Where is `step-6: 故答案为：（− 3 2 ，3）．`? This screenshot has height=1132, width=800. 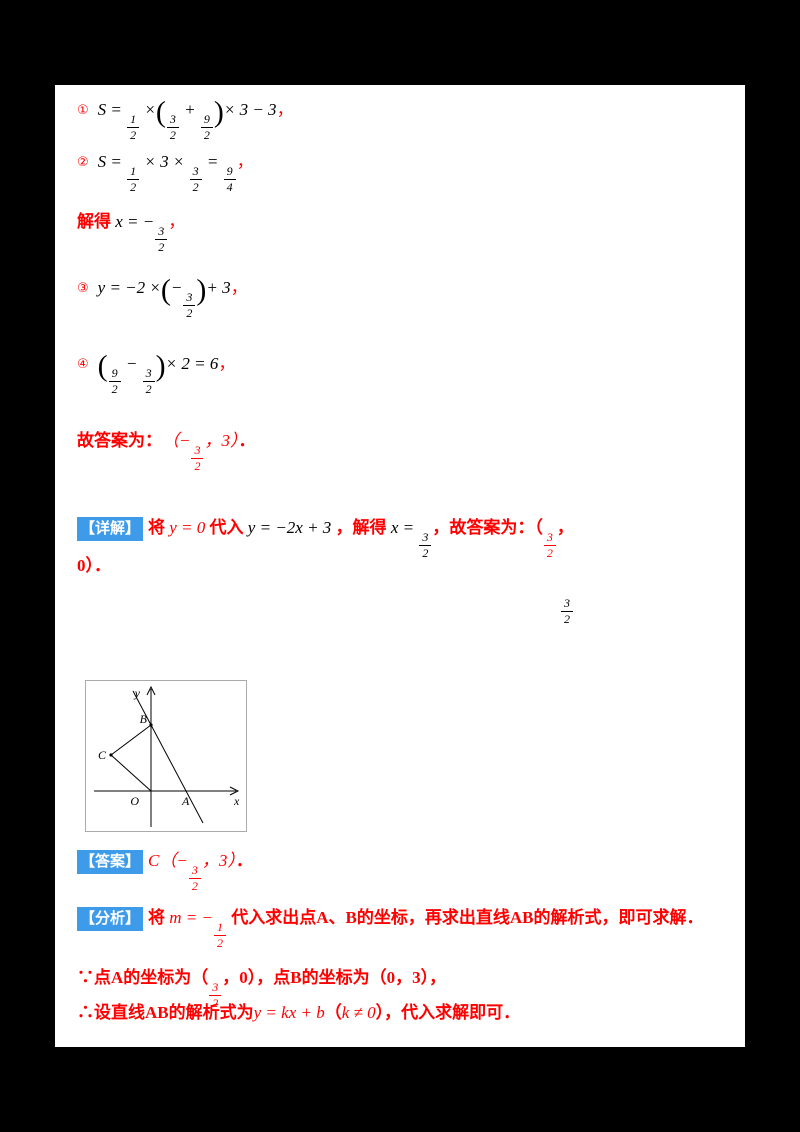
step-6: 故答案为：（− 3 2 ，3）． is located at coordinates (166, 452).